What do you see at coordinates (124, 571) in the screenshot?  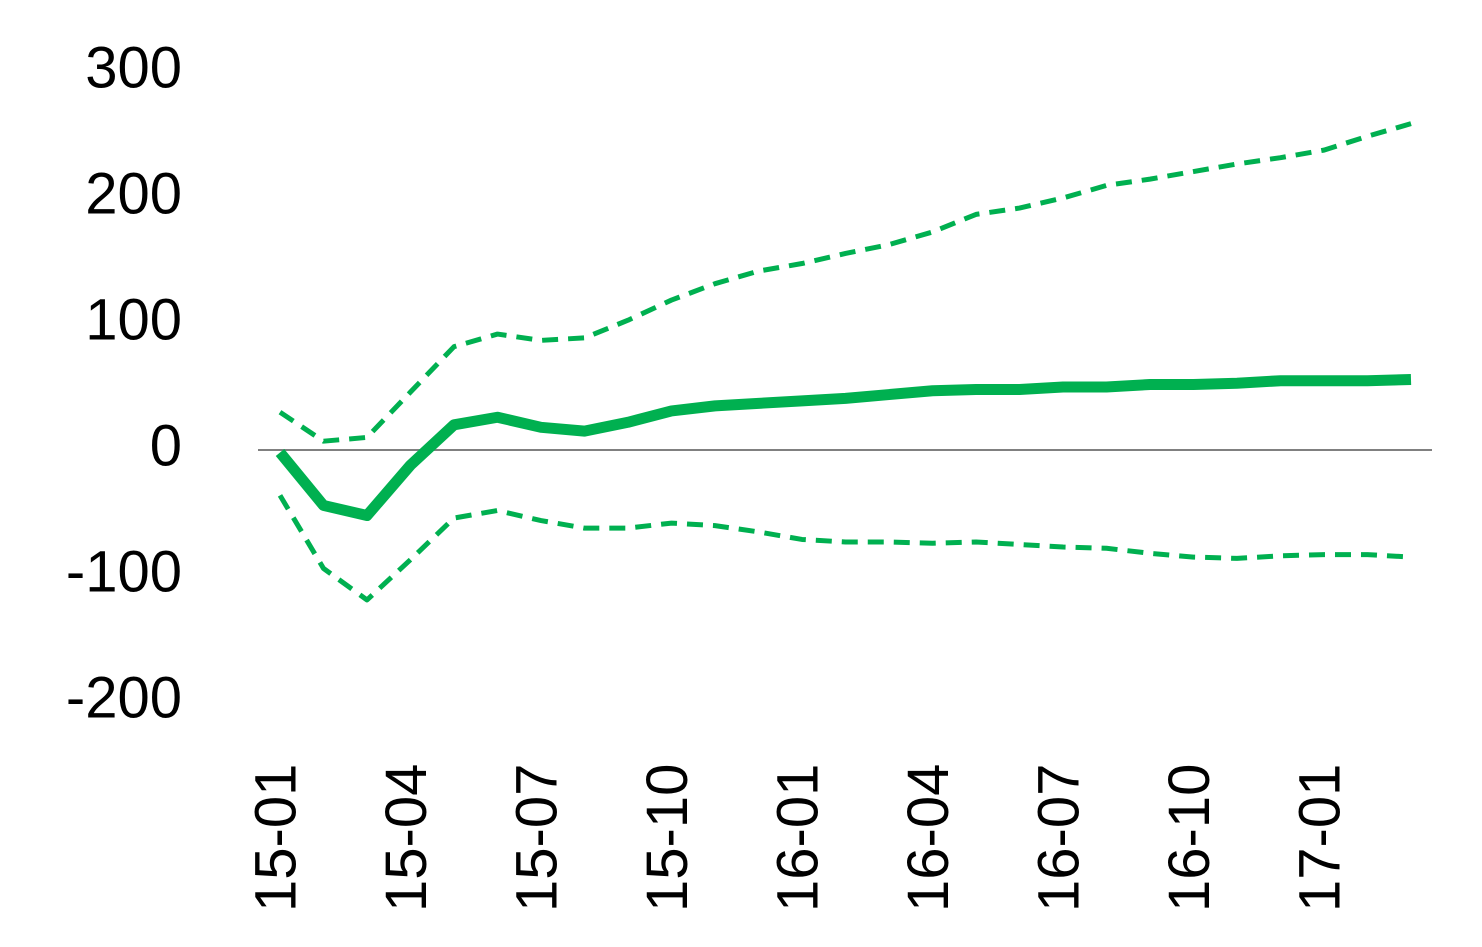 I see `y-tick-label: -100` at bounding box center [124, 571].